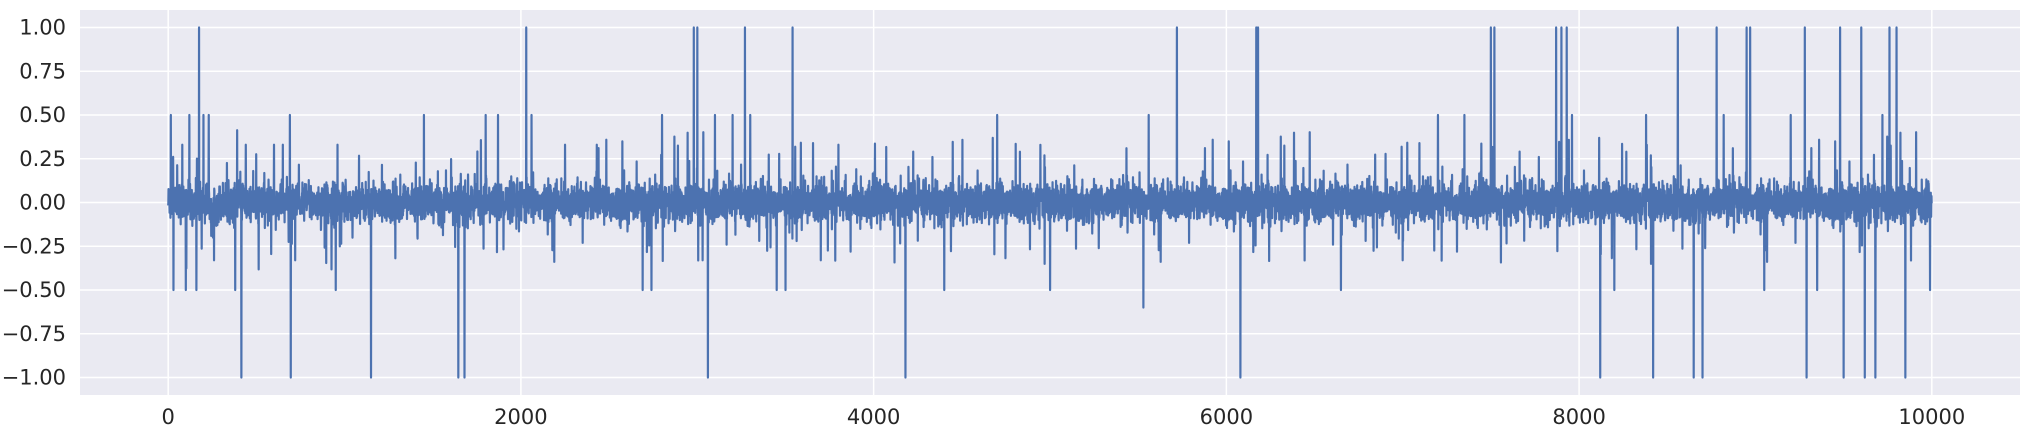 The image size is (2026, 438). Describe the element at coordinates (873, 417) in the screenshot. I see `x-tick-label: 4000` at that location.